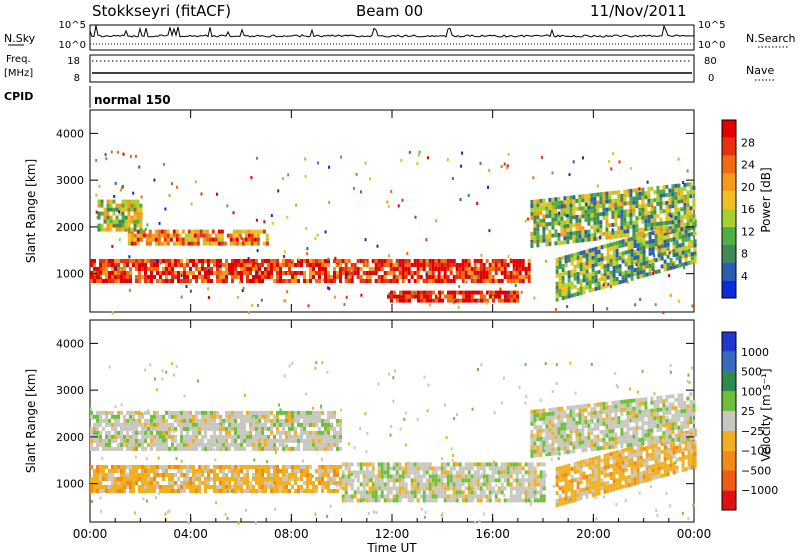  I want to click on nsky-label: N.Sky, so click(20, 38).